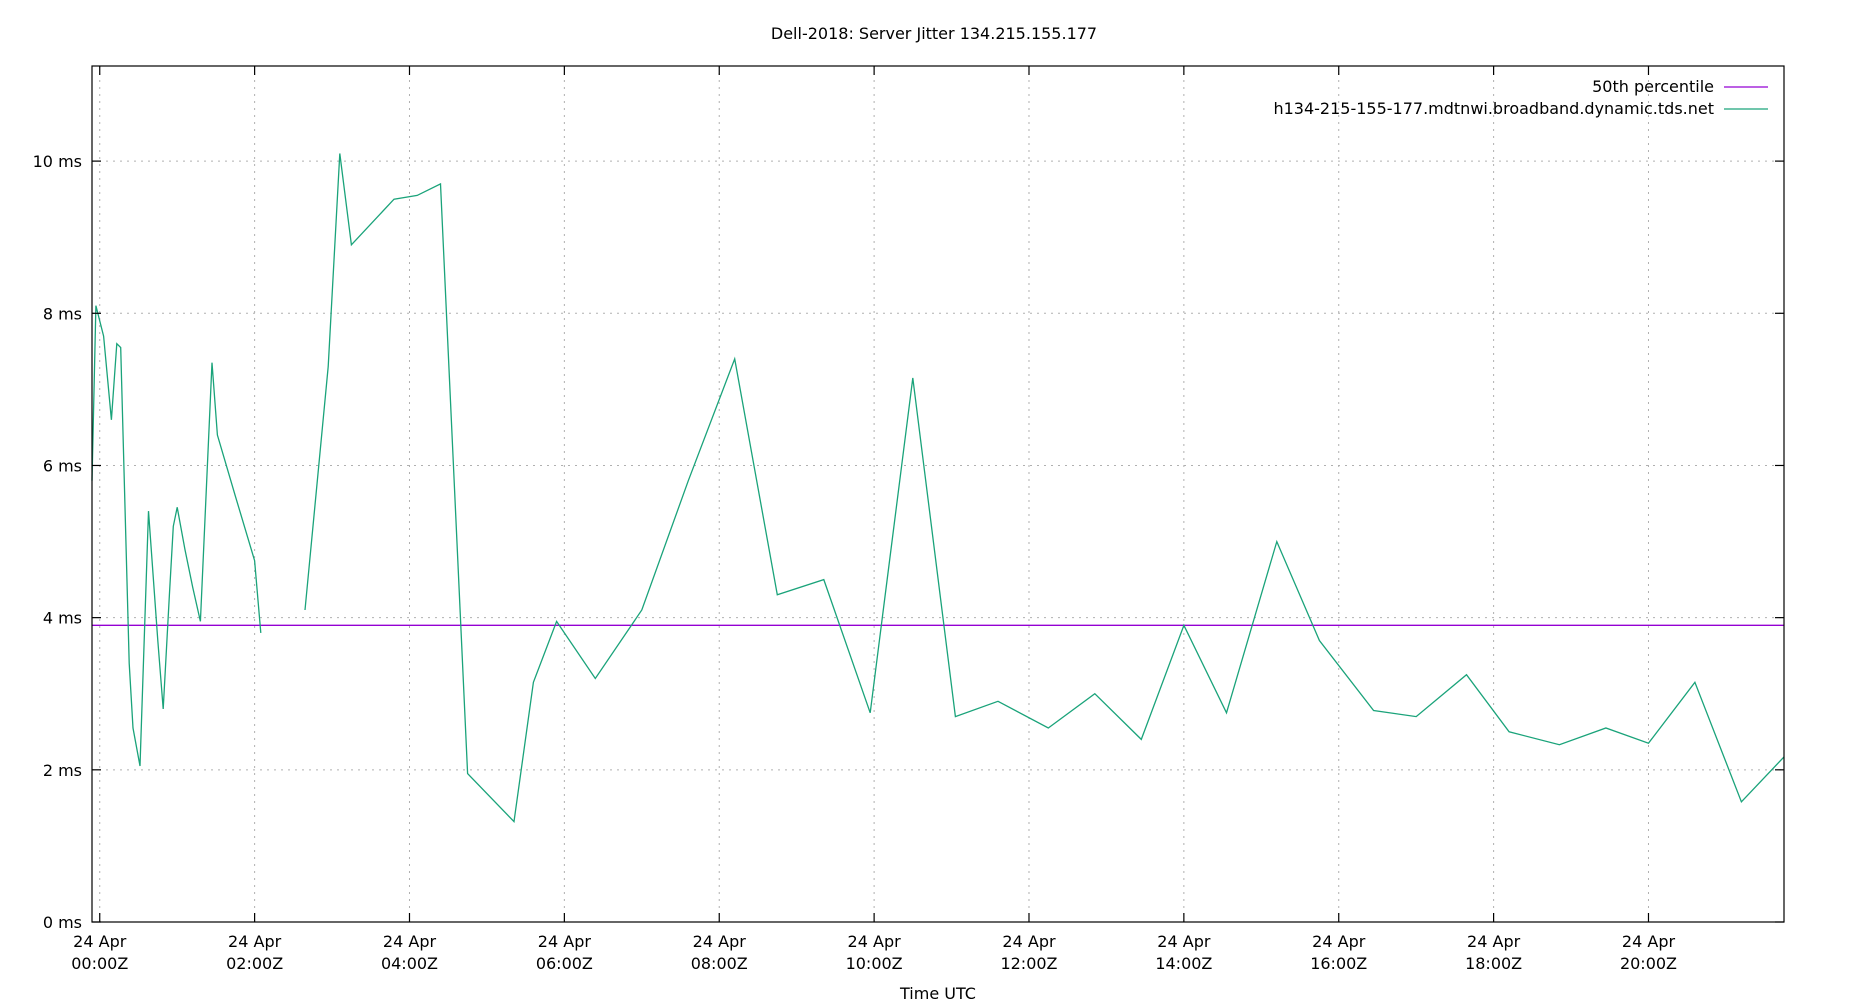 The image size is (1850, 1000). I want to click on jitter-series-line, so click(176, 536).